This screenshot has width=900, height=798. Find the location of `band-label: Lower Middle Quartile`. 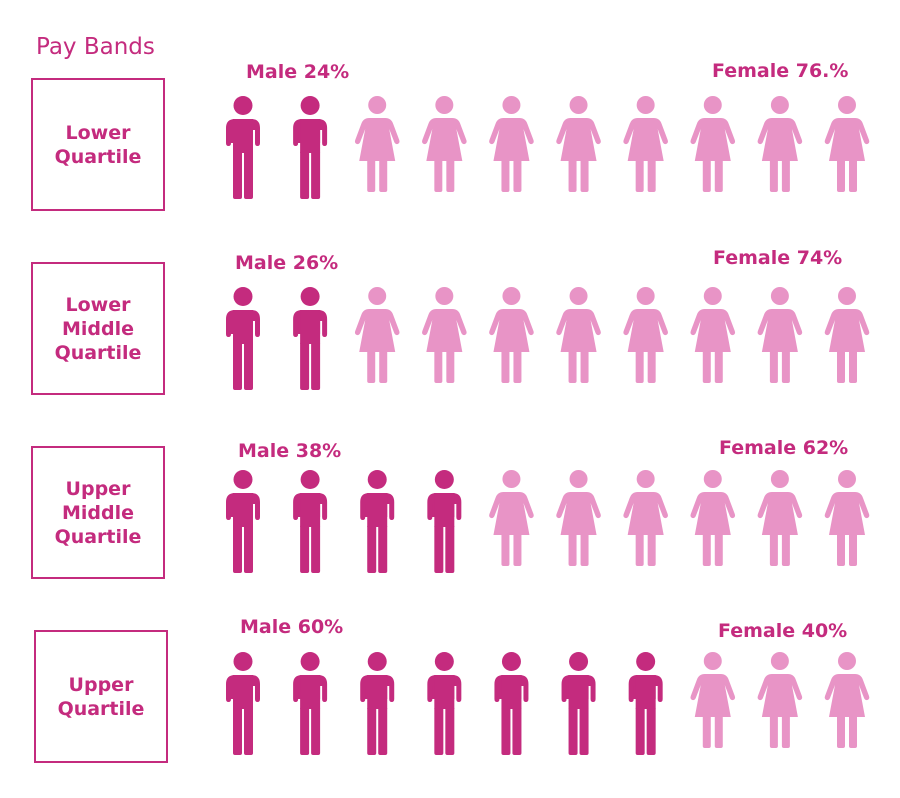

band-label: Lower Middle Quartile is located at coordinates (98, 328).